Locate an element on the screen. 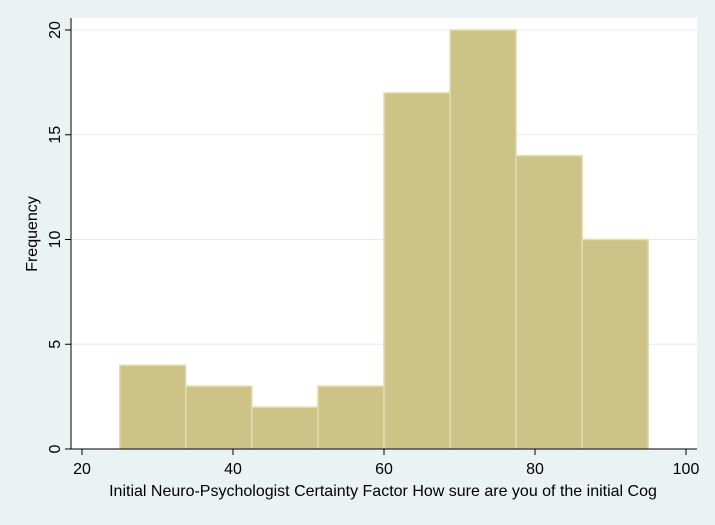  x-tick-label: 20 is located at coordinates (82, 469).